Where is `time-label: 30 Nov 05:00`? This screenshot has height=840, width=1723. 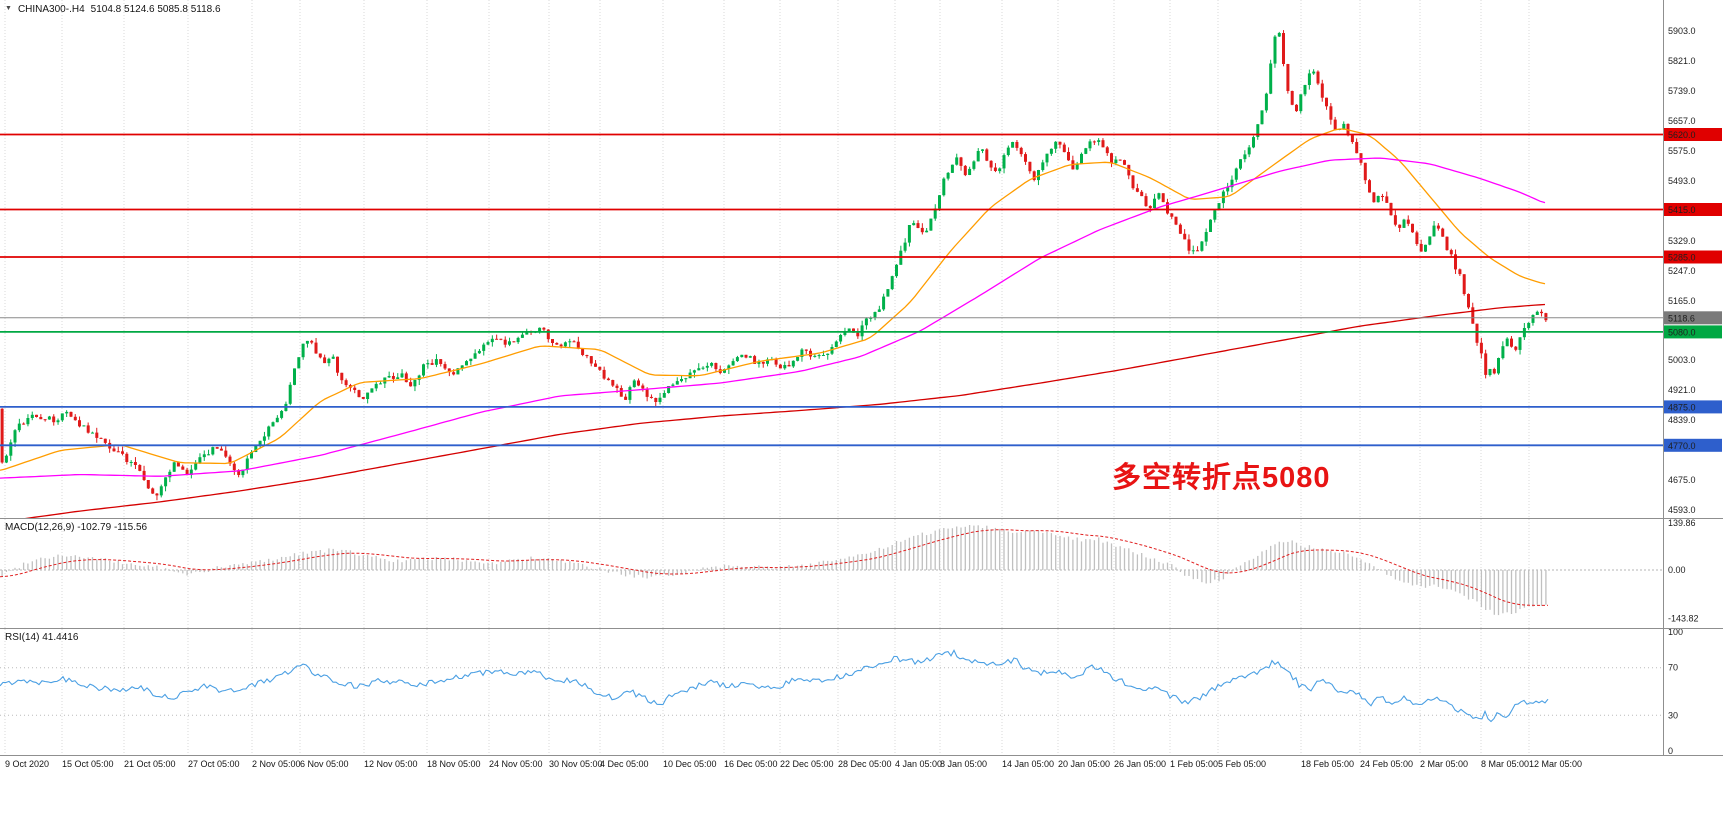
time-label: 30 Nov 05:00 is located at coordinates (576, 764).